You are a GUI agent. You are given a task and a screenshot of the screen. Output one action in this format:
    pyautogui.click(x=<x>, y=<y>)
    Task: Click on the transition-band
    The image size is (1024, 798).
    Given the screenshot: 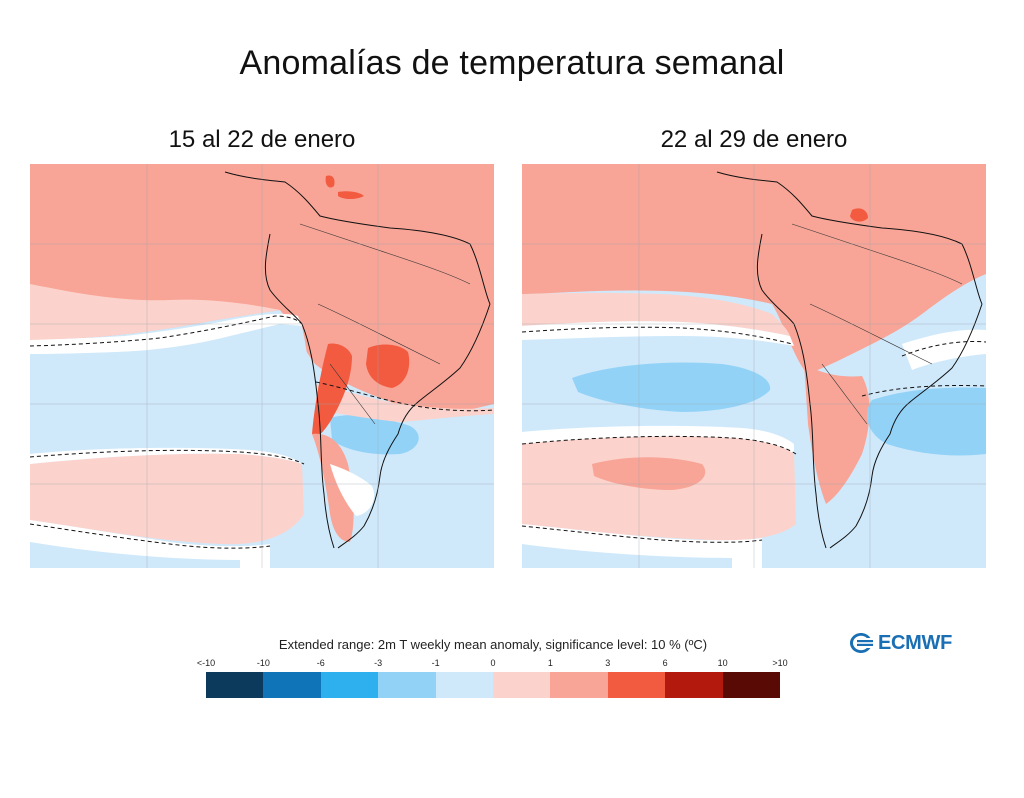 What is the action you would take?
    pyautogui.click(x=658, y=333)
    